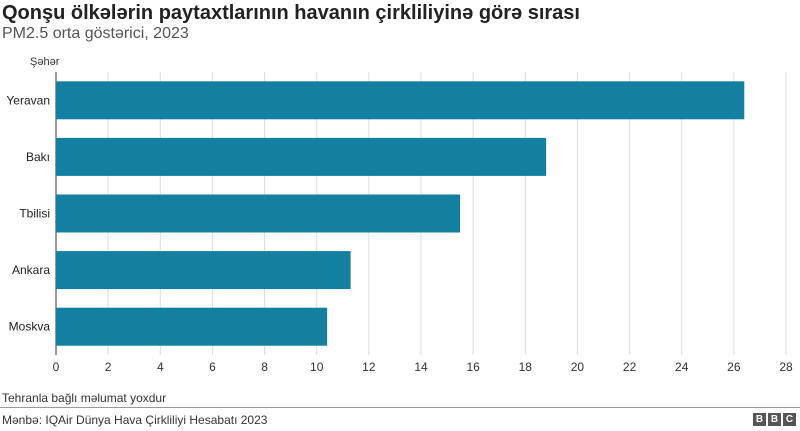  I want to click on x-tick-label: 4, so click(160, 367).